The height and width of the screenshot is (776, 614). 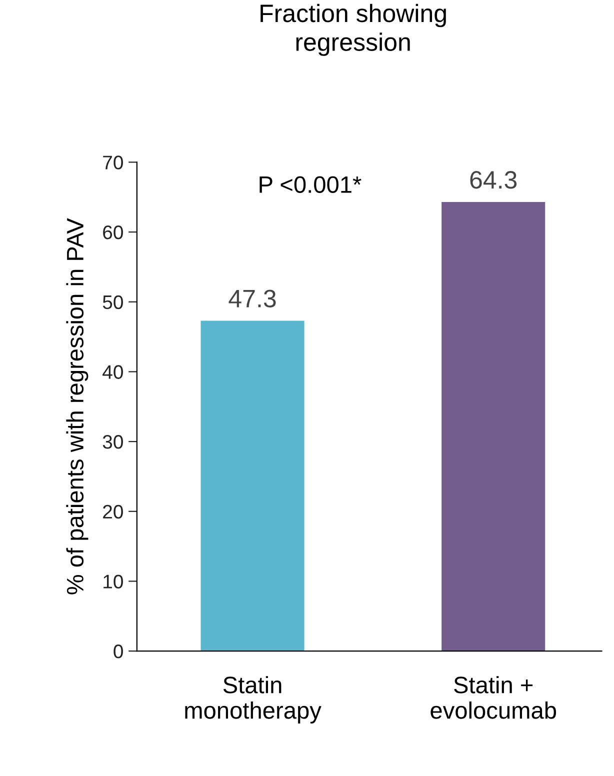 What do you see at coordinates (112, 302) in the screenshot?
I see `y-tick-label: 50` at bounding box center [112, 302].